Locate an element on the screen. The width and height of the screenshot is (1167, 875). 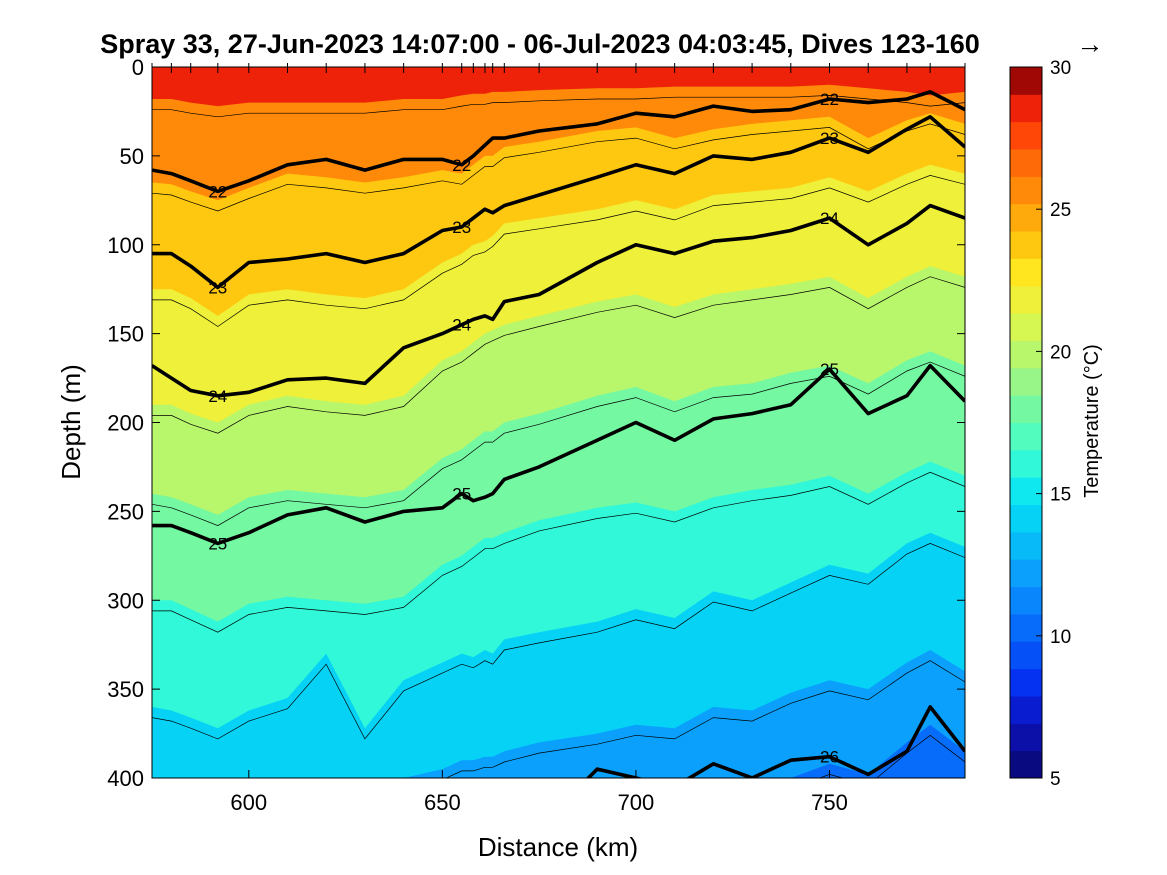
x-axis-label: Distance (km) is located at coordinates (558, 847).